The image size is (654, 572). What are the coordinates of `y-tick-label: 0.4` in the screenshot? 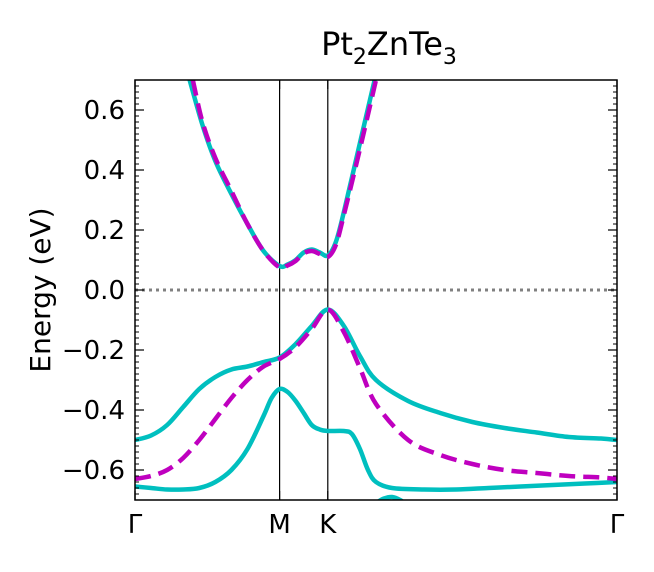 It's located at (104, 171).